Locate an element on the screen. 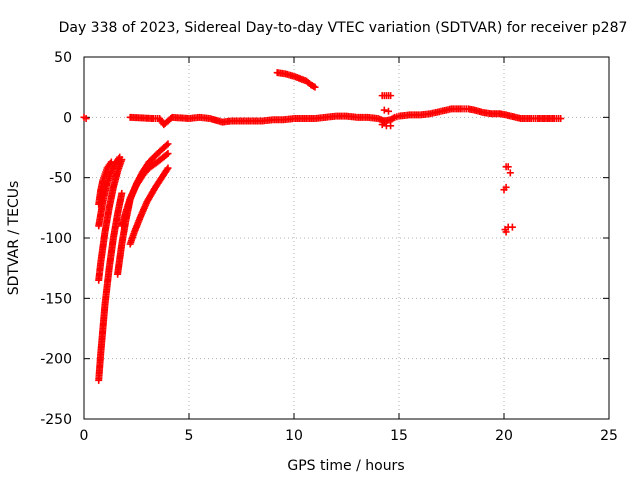 This screenshot has width=640, height=480. y-tick-label: -250 is located at coordinates (56, 420).